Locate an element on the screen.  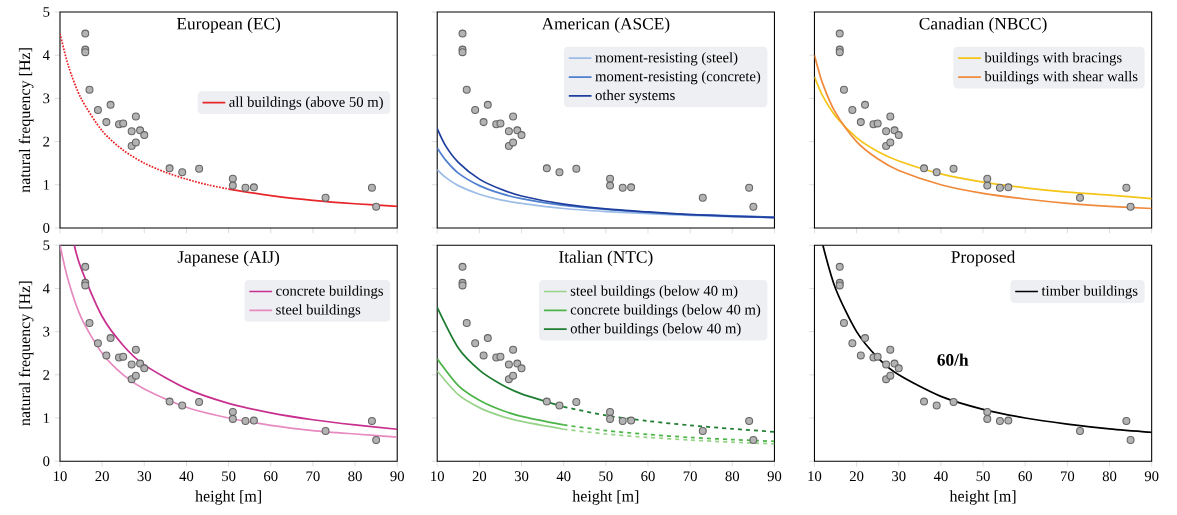
chart-title: Japanese (AIJ) is located at coordinates (228, 258).